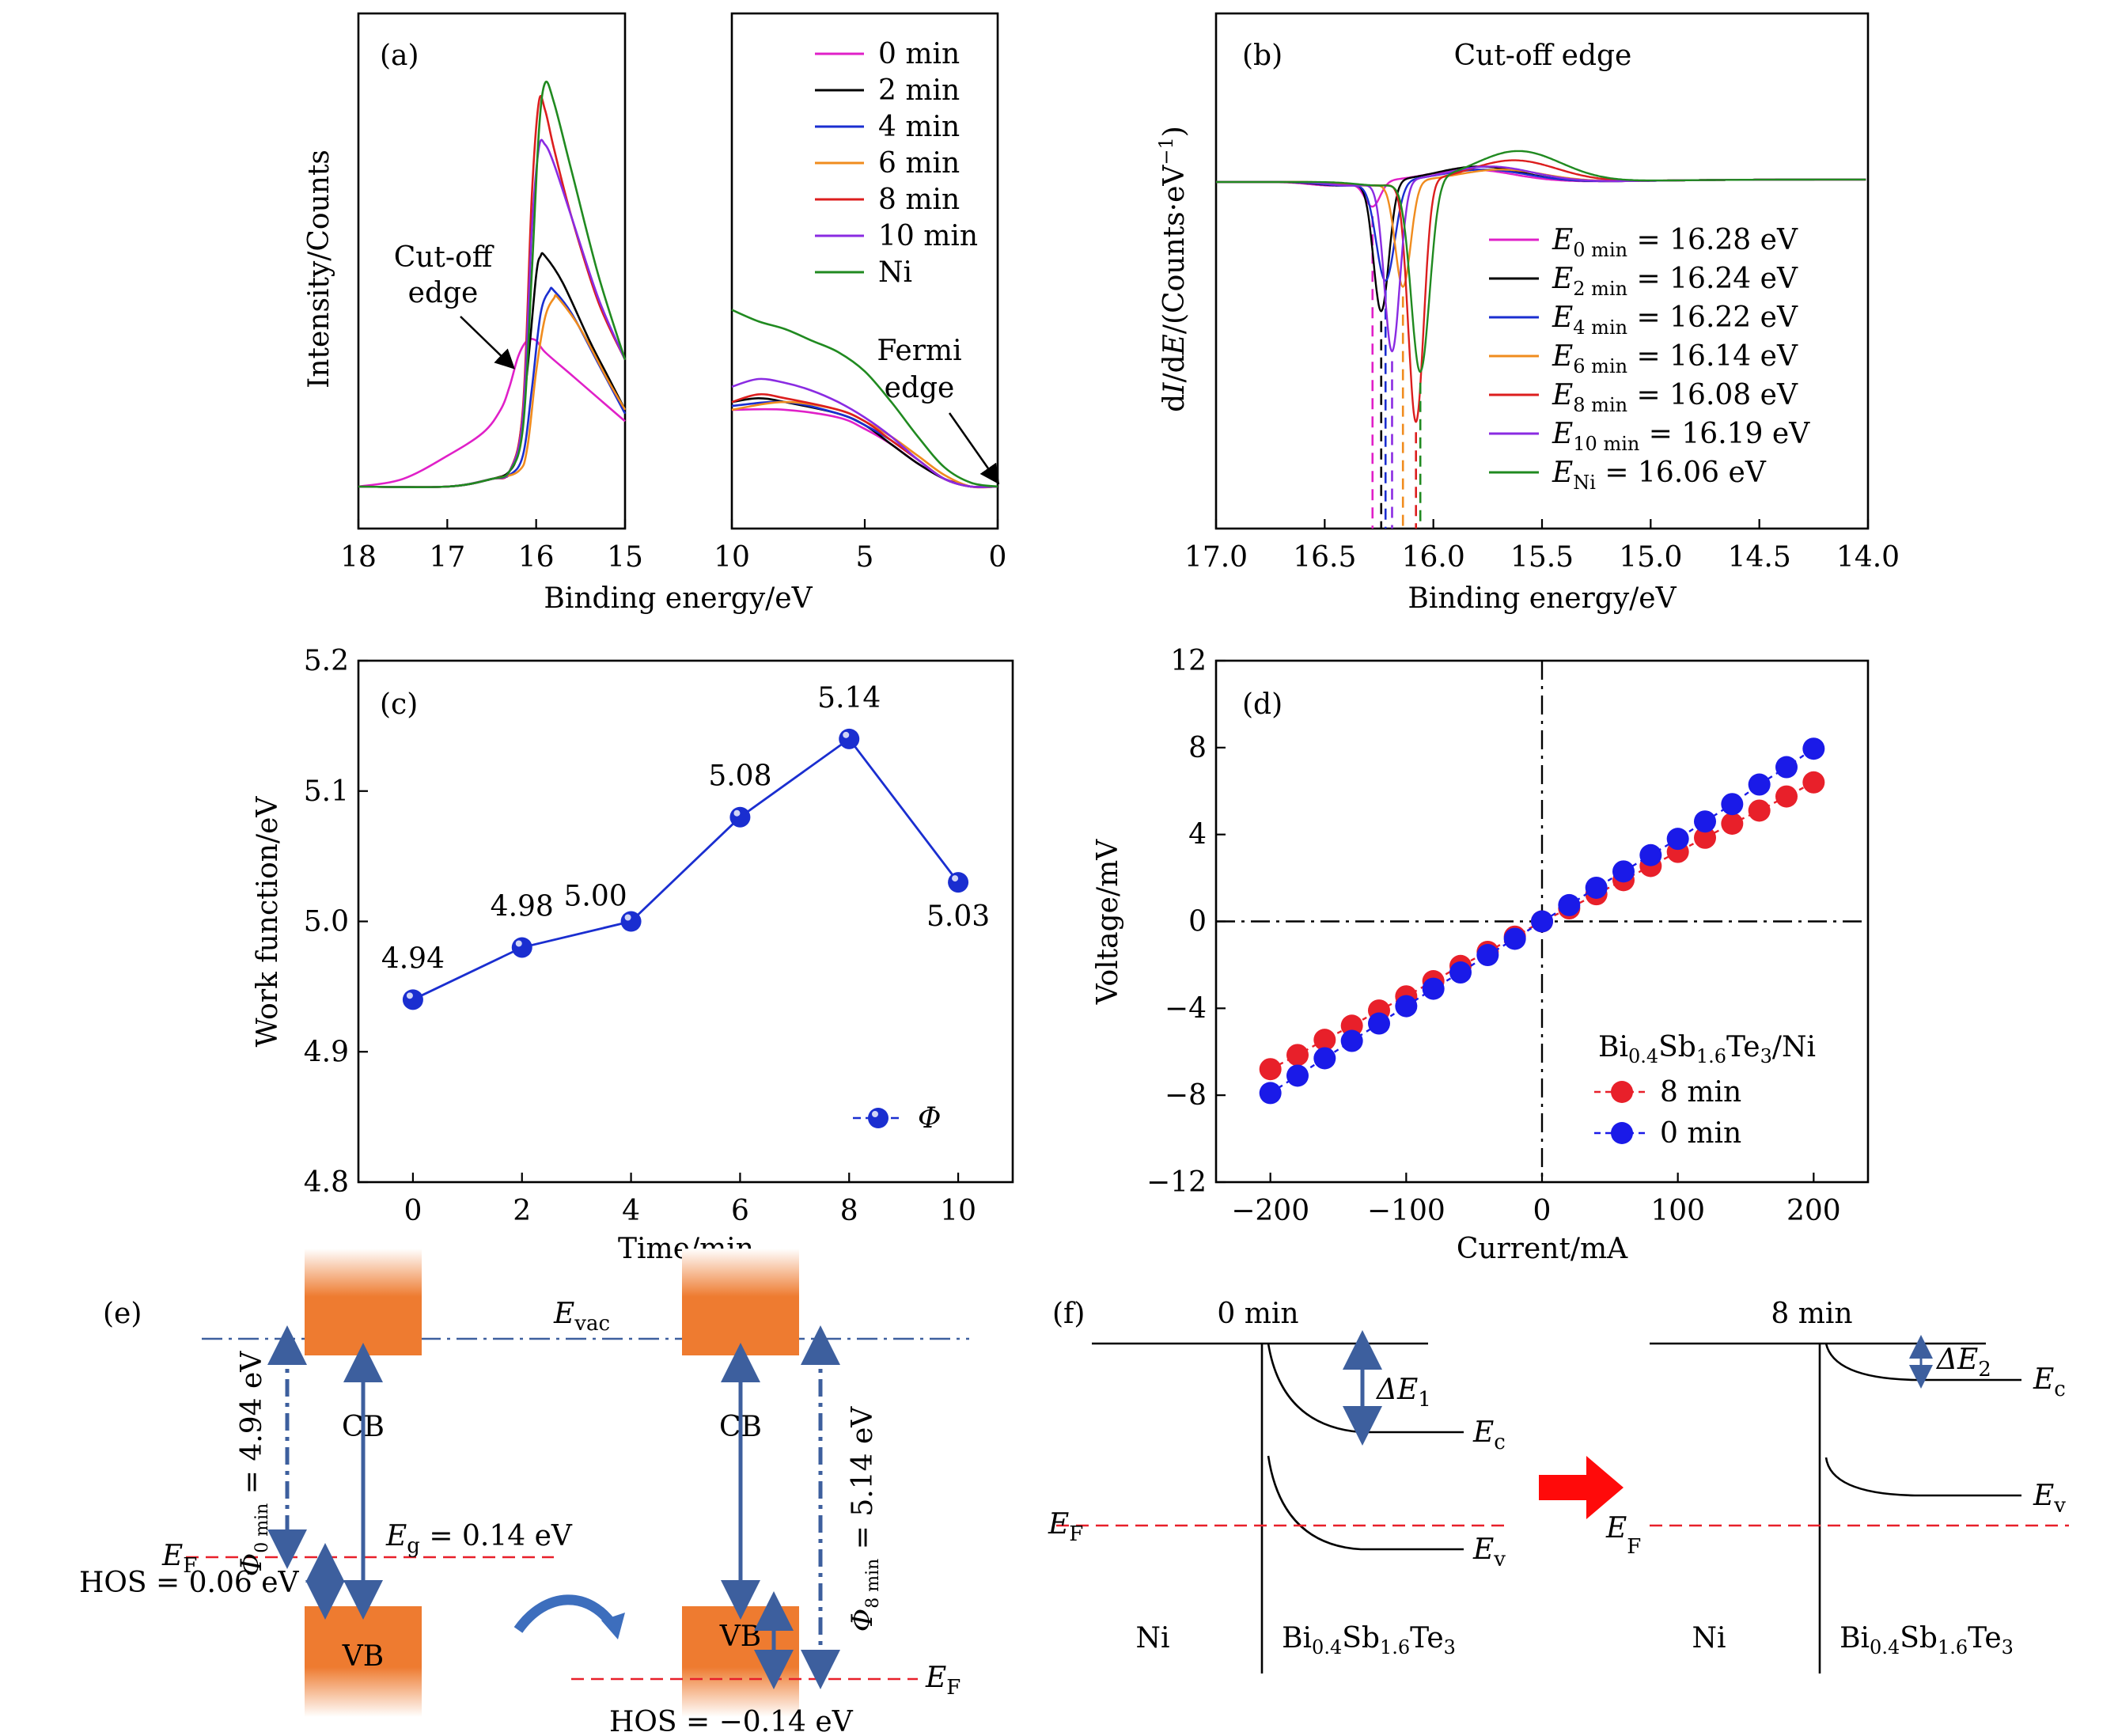 This screenshot has width=2118, height=1736. I want to click on curve-left-8-min, so click(492, 292).